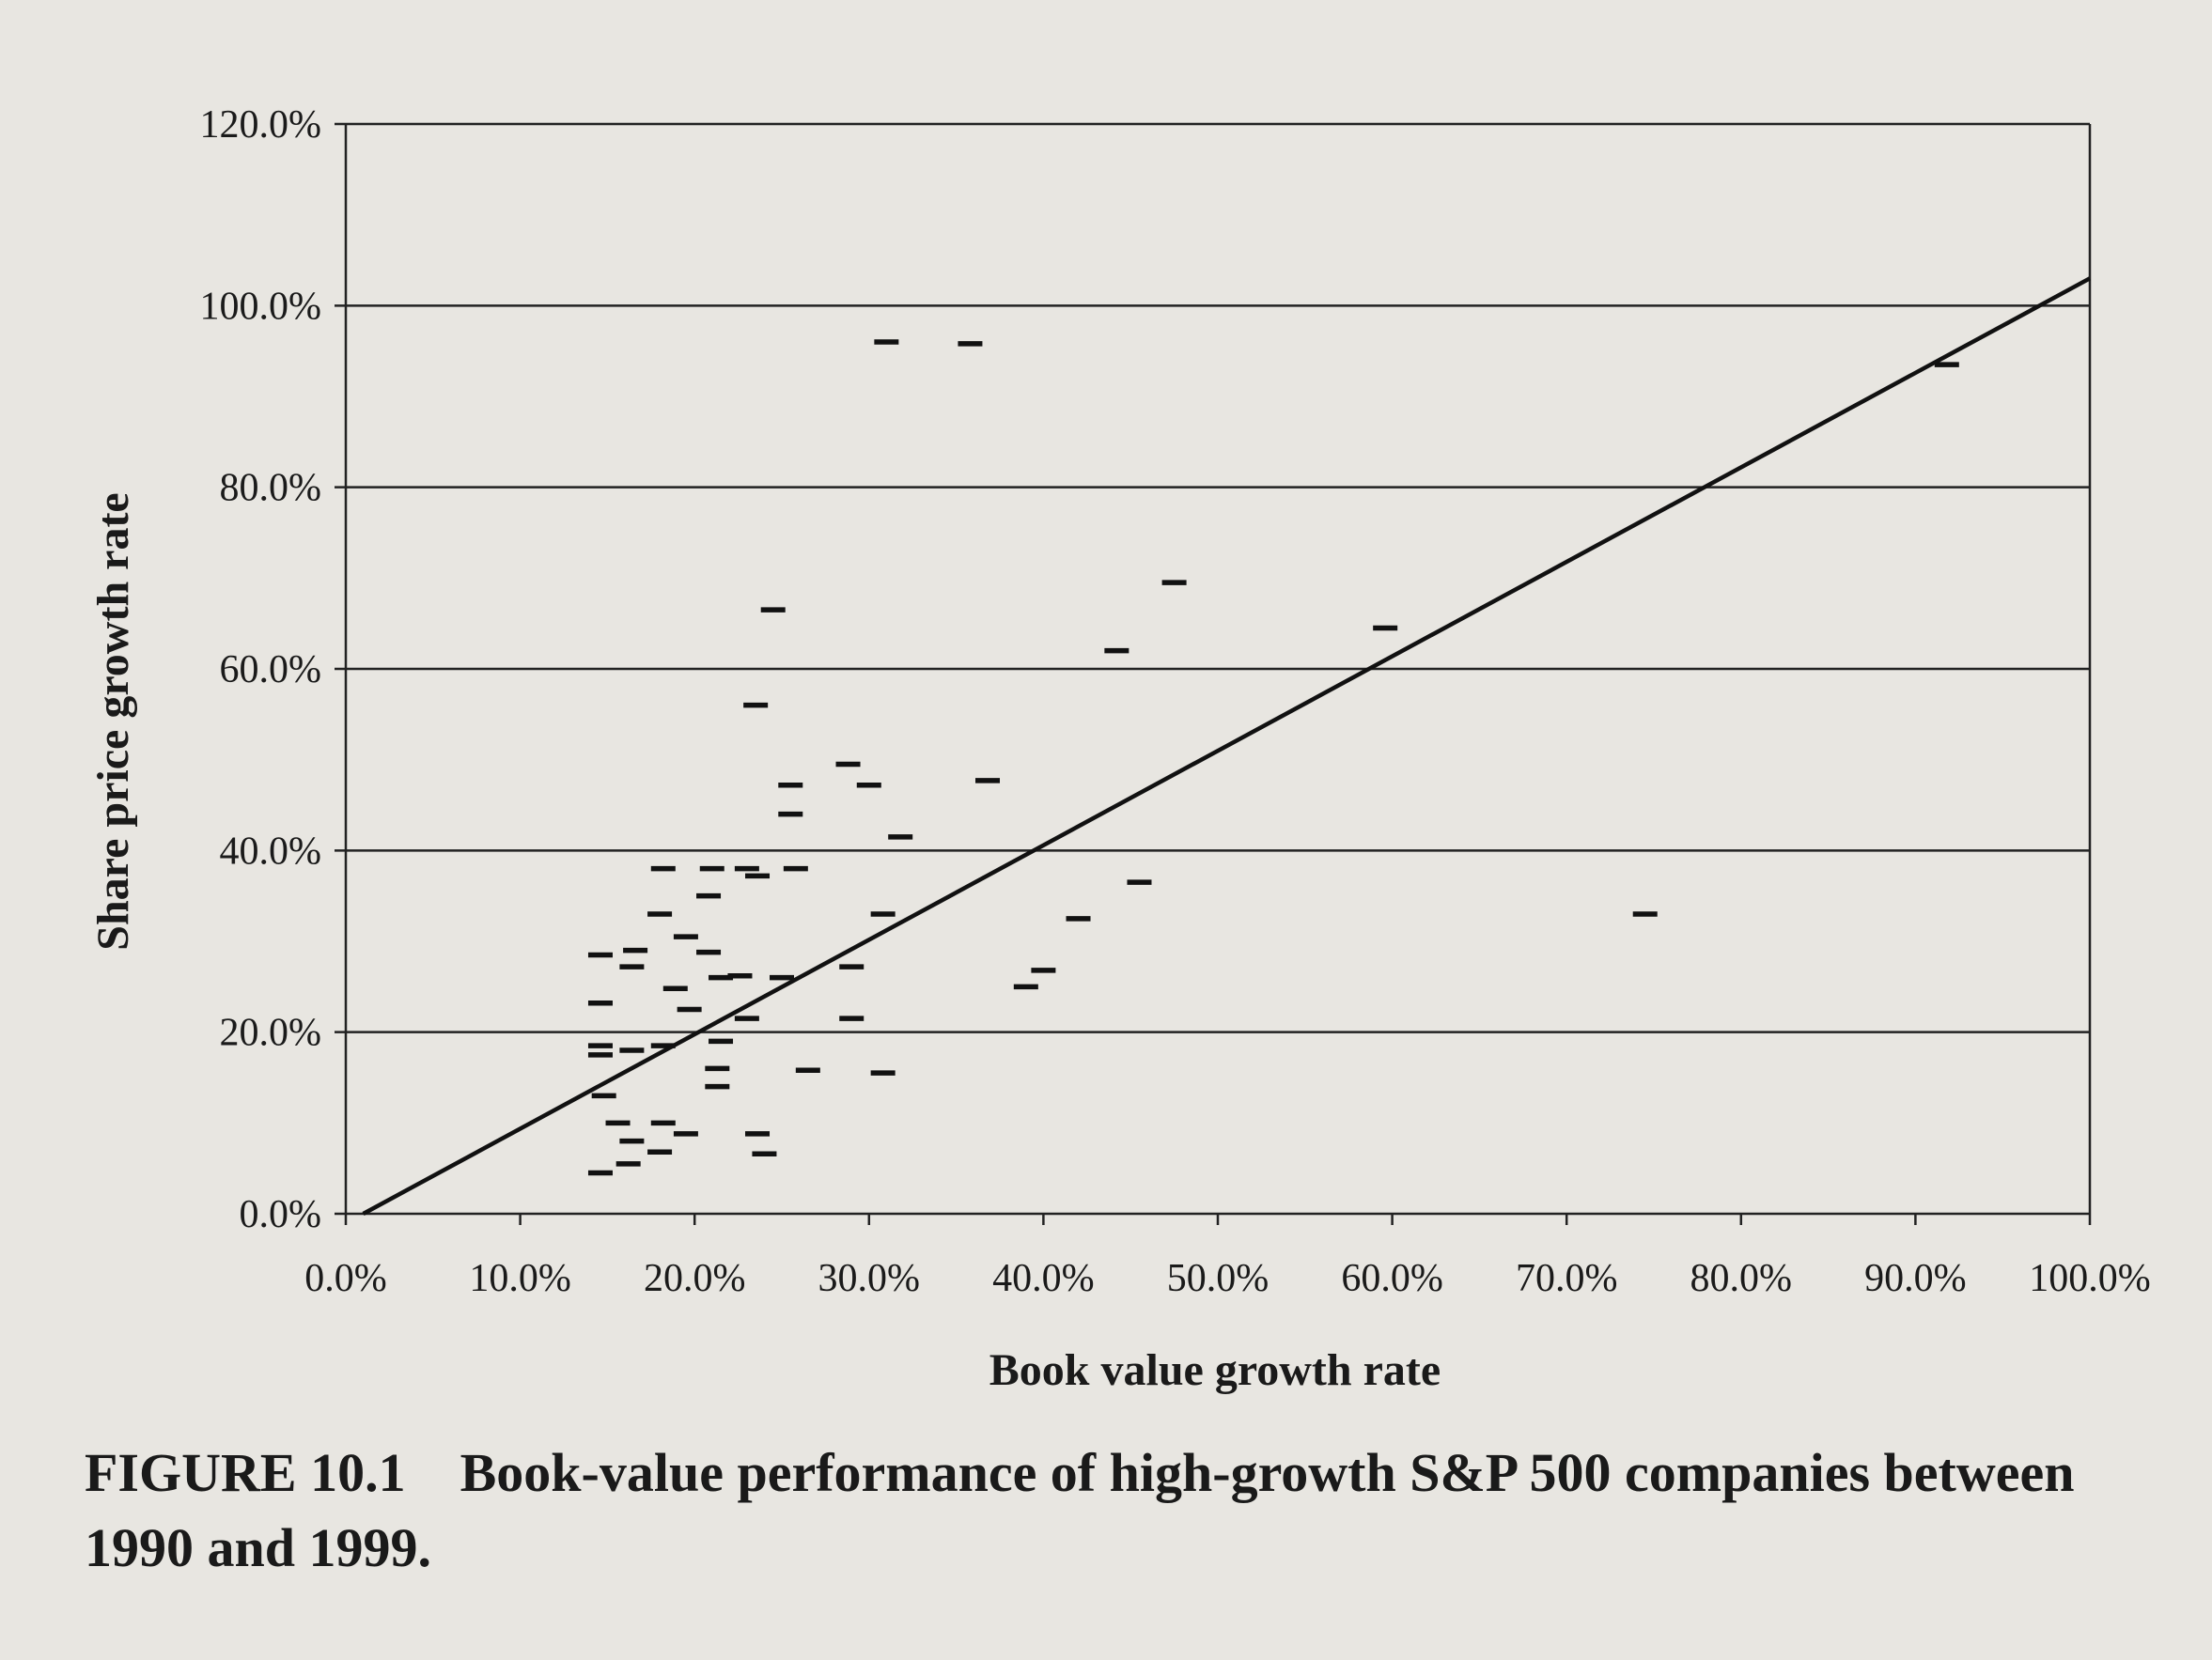  I want to click on x-tick-label: 50.0%, so click(1218, 1278).